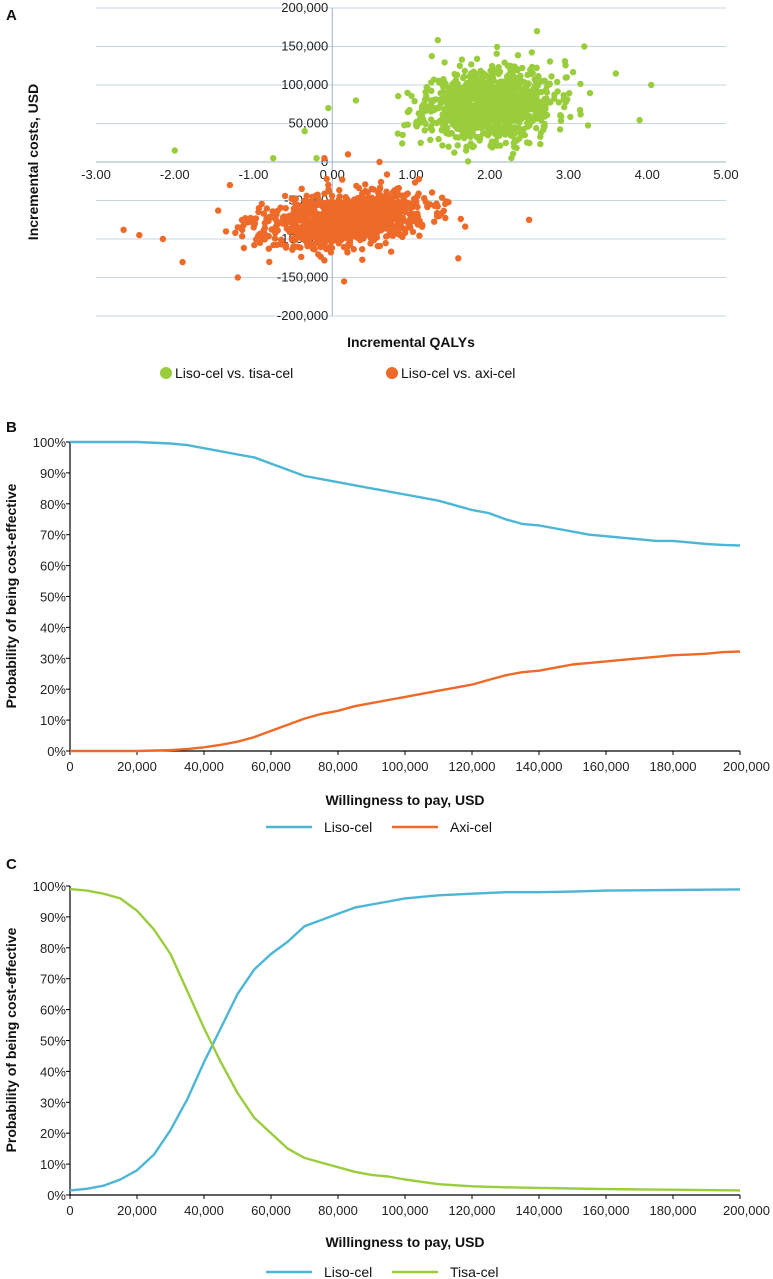  What do you see at coordinates (53, 1102) in the screenshot?
I see `y-tick-label: 30%` at bounding box center [53, 1102].